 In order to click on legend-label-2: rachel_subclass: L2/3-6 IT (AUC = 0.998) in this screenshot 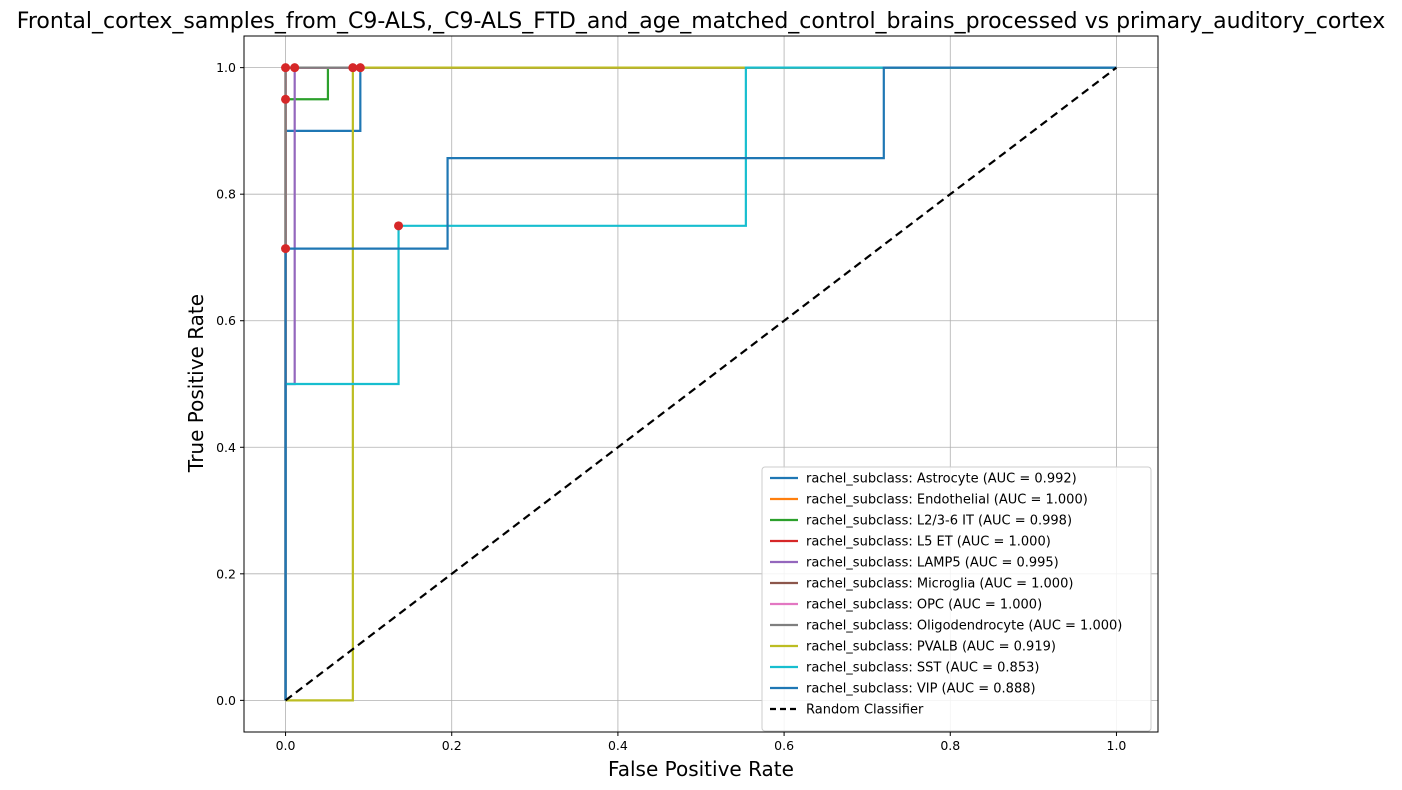, I will do `click(939, 521)`.